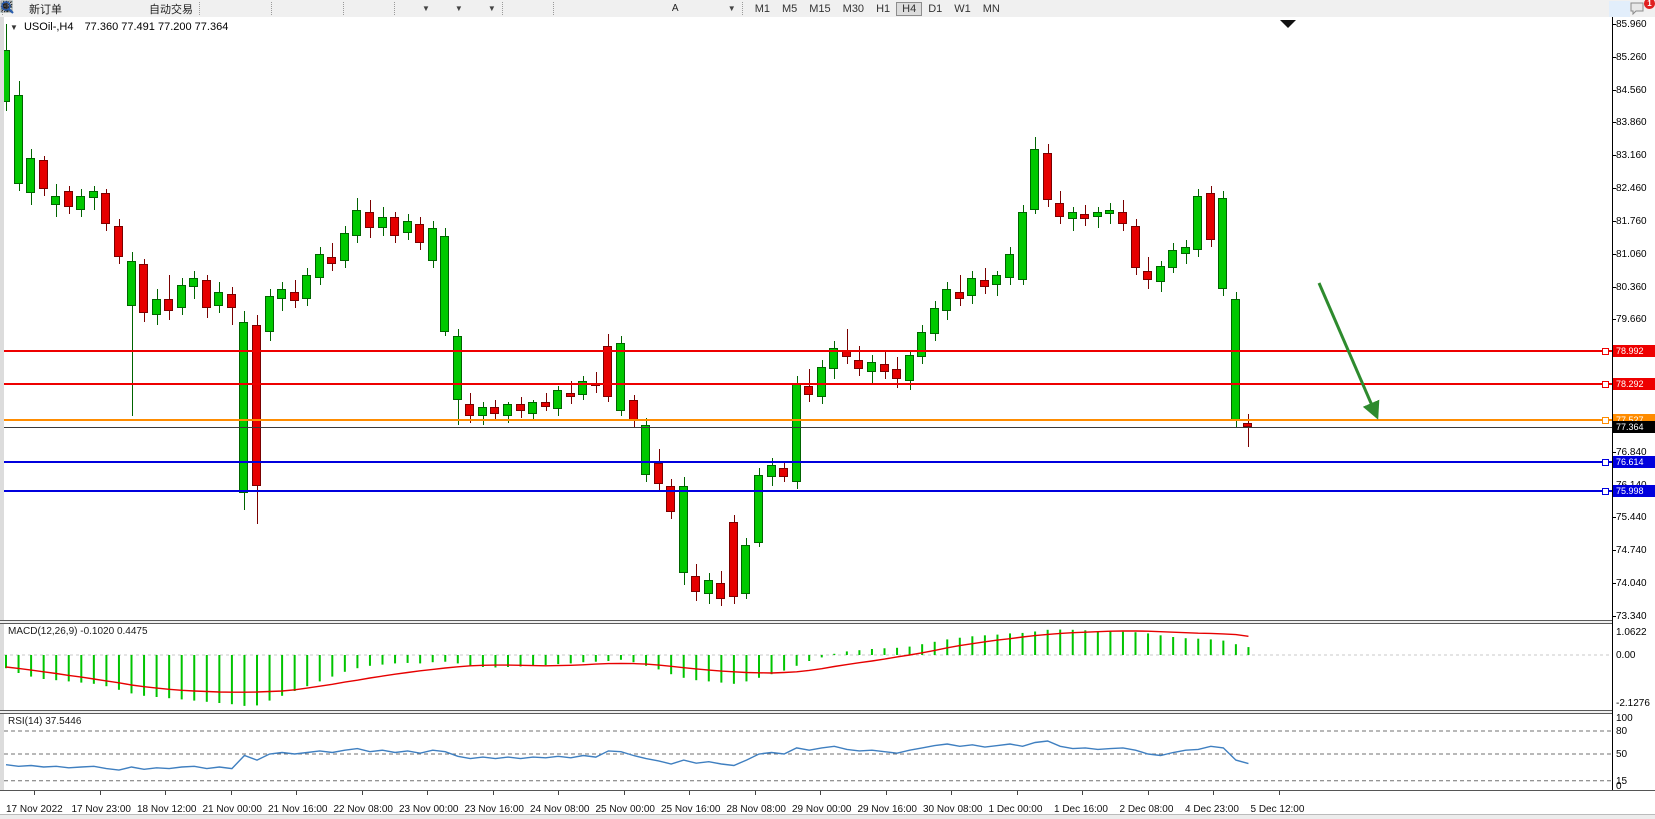 The height and width of the screenshot is (819, 1655). I want to click on label-tool-icon: T, so click(351, 7).